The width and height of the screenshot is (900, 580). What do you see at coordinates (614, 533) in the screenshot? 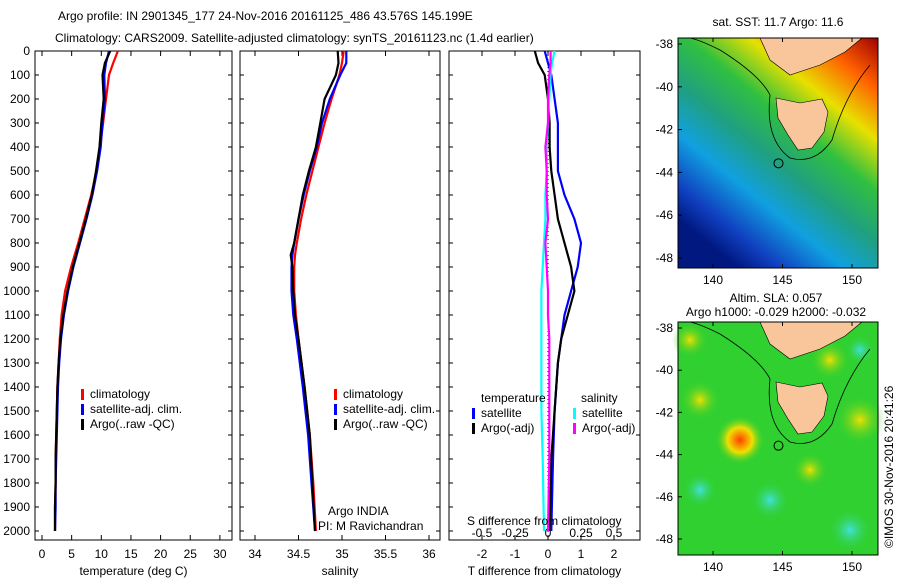
I see `x2-tick-label: 0.5` at bounding box center [614, 533].